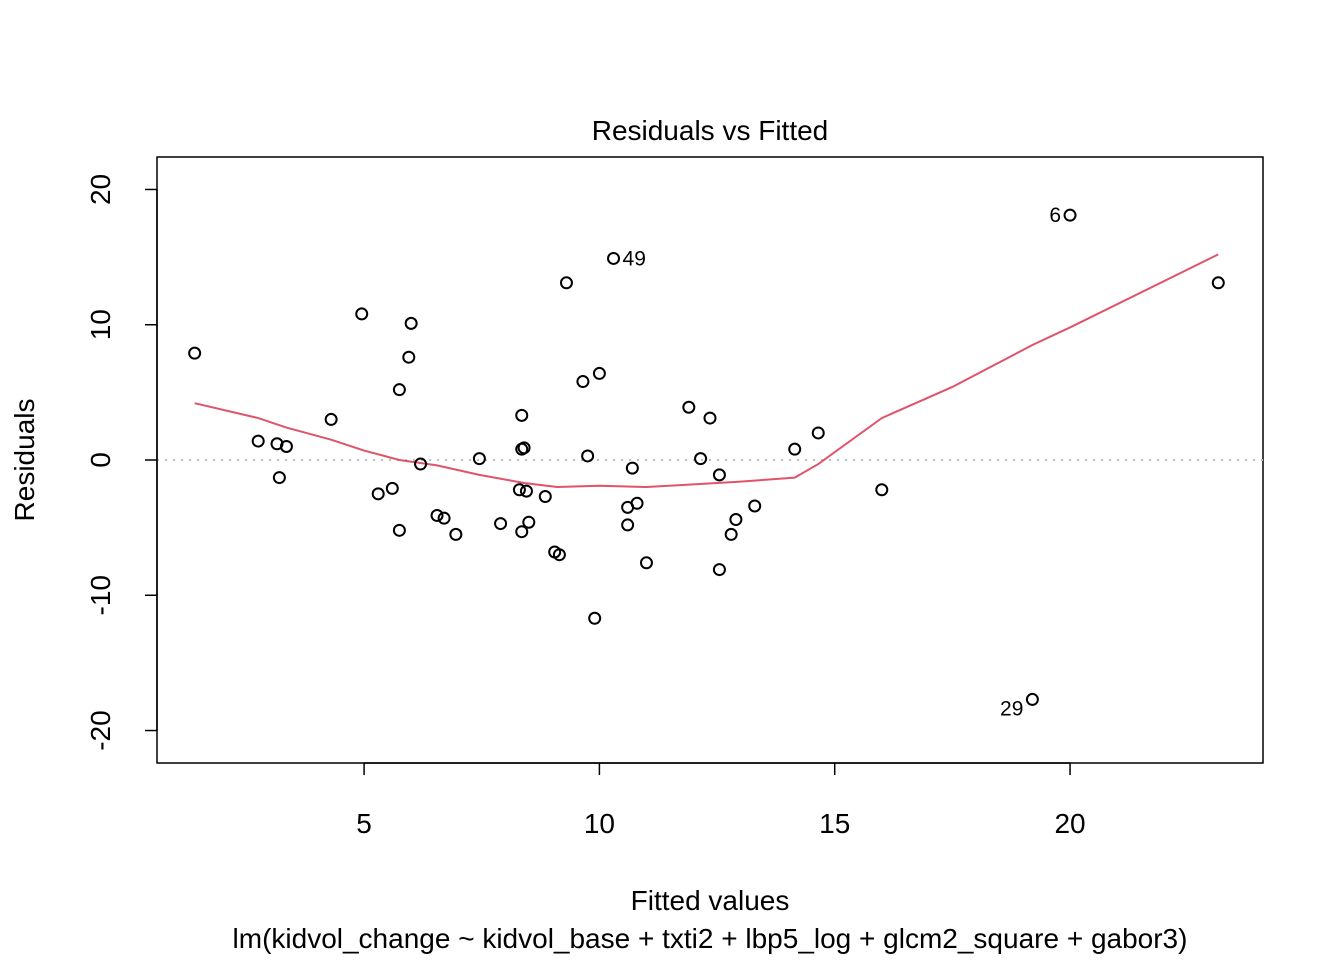 Image resolution: width=1344 pixels, height=960 pixels. I want to click on x-axis: 5 10 15 20, so click(721, 800).